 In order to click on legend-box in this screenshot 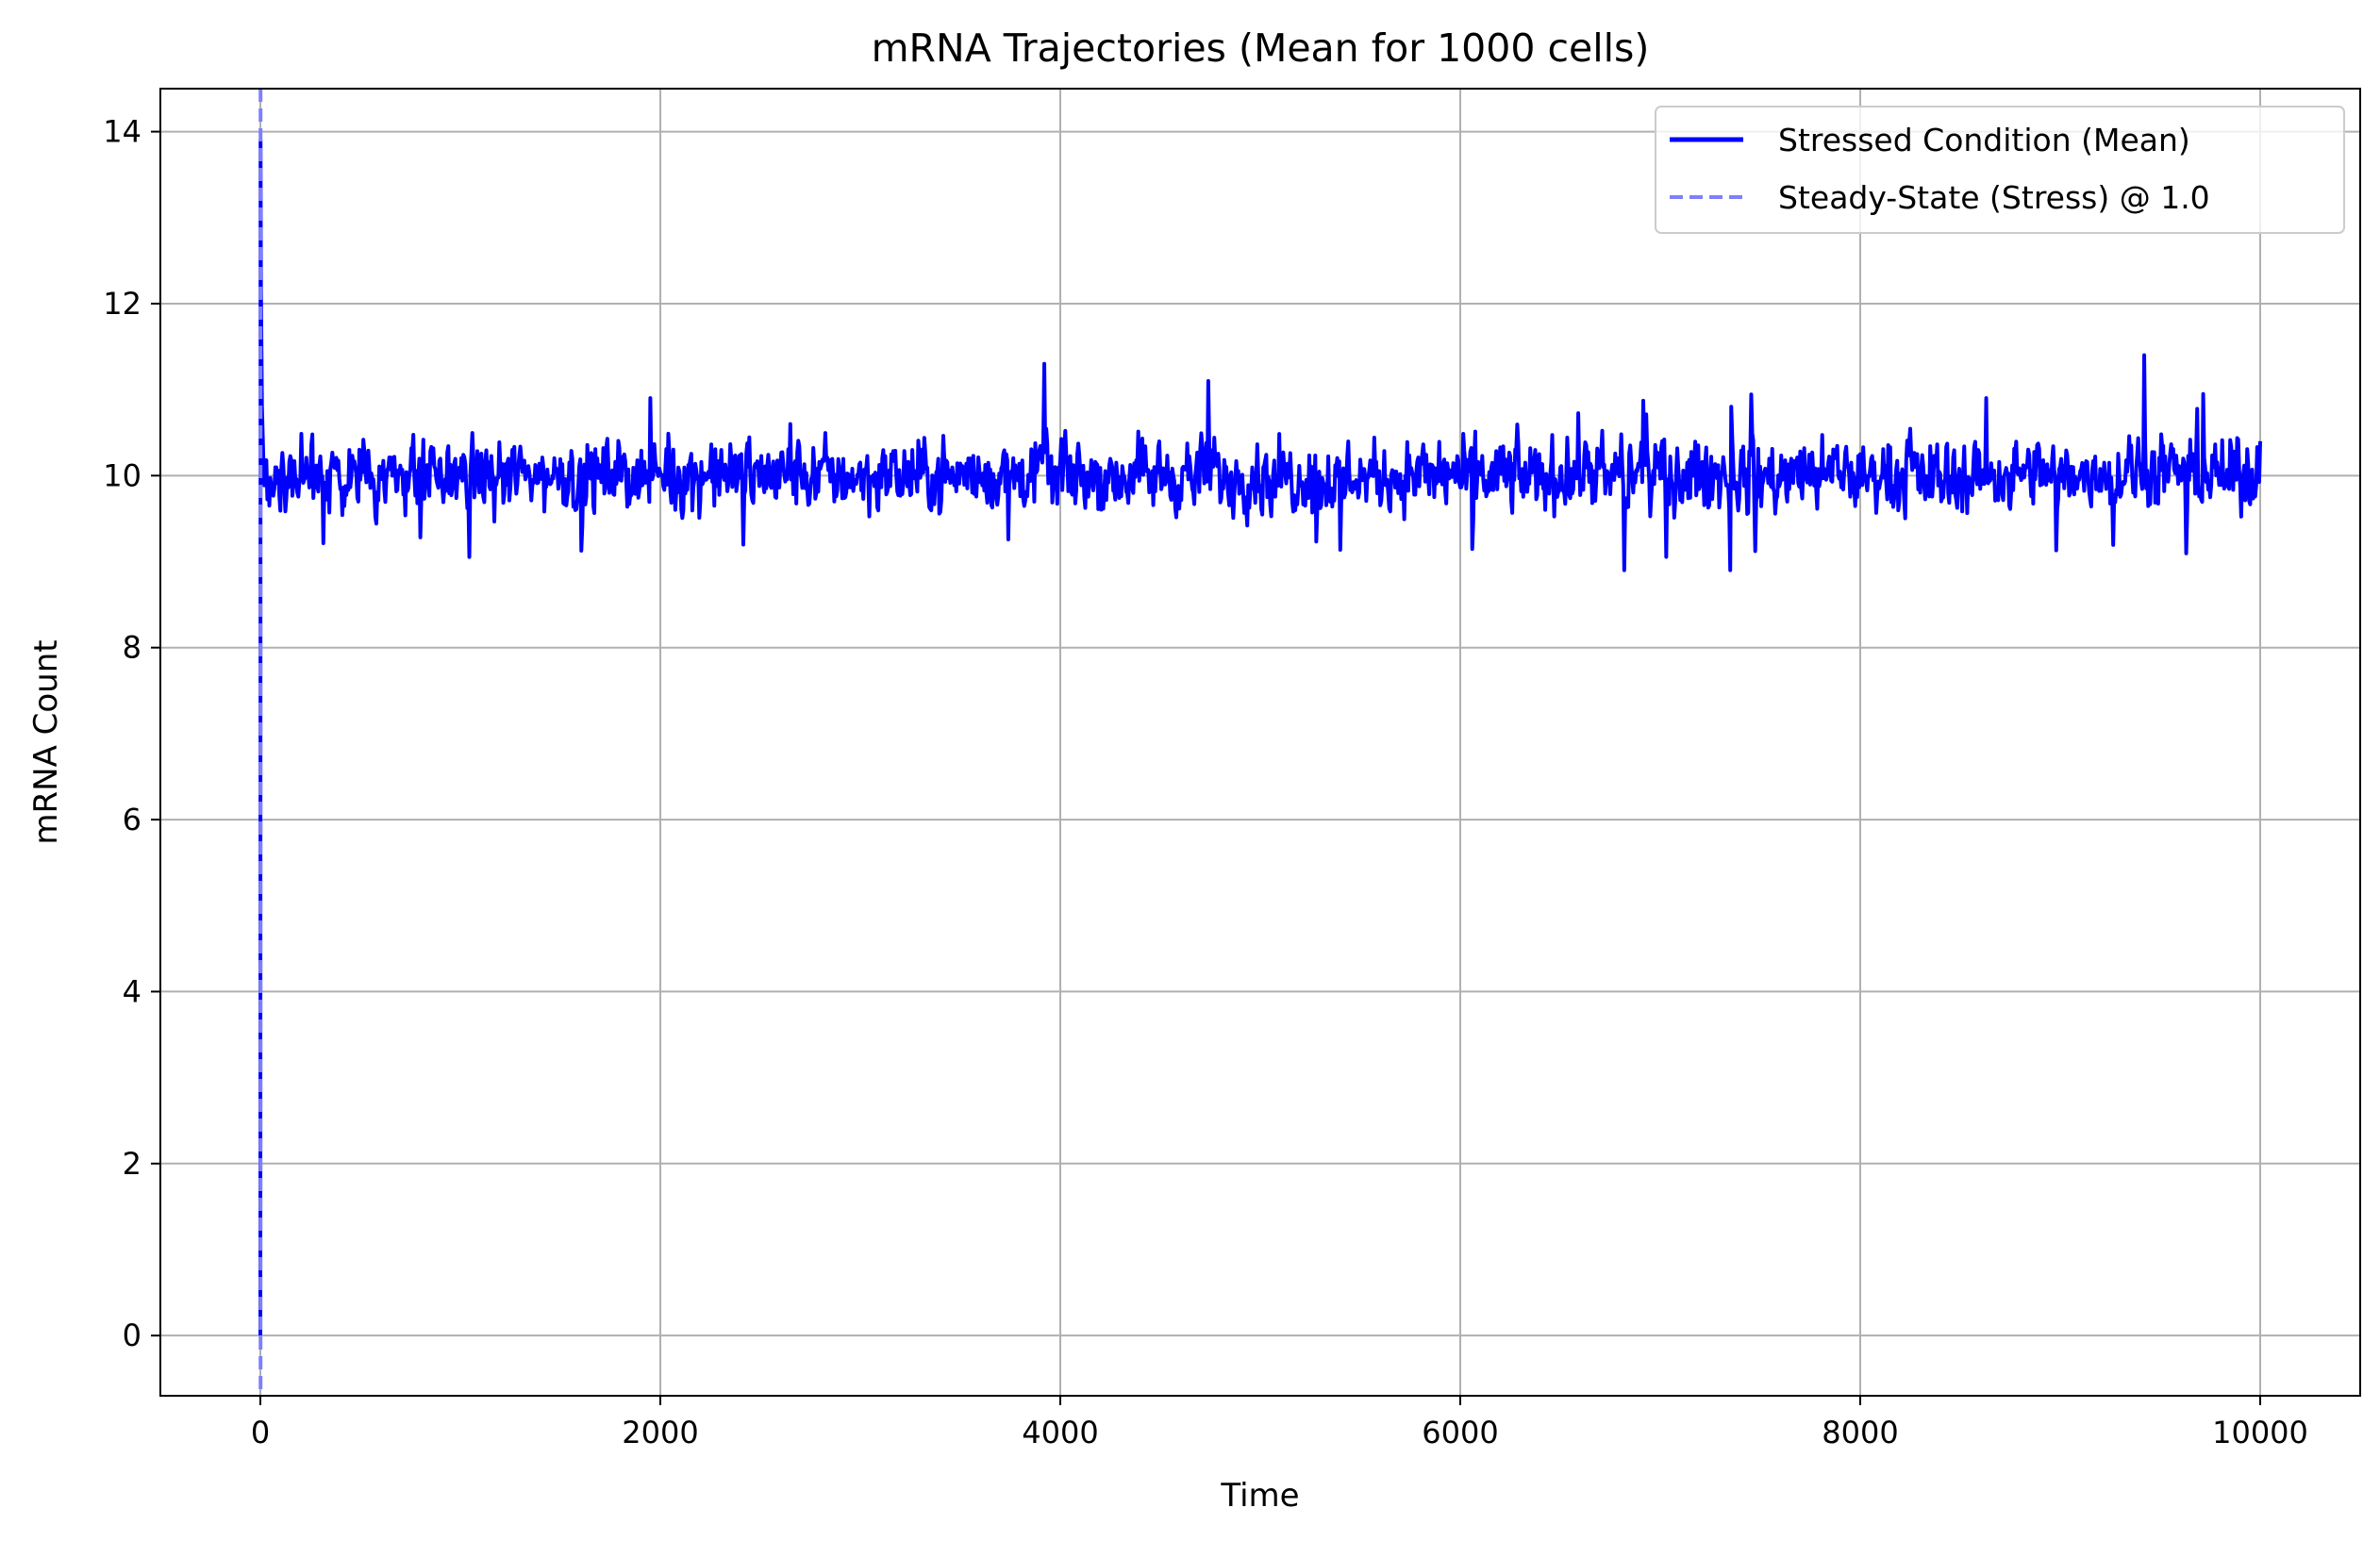, I will do `click(2000, 170)`.